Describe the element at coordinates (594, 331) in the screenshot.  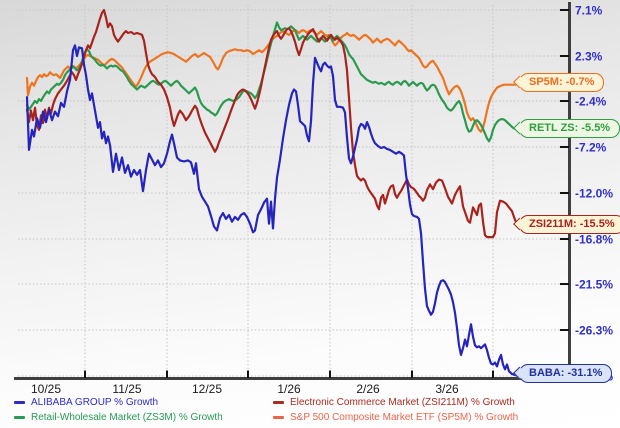
I see `svg-text: -26.3%` at that location.